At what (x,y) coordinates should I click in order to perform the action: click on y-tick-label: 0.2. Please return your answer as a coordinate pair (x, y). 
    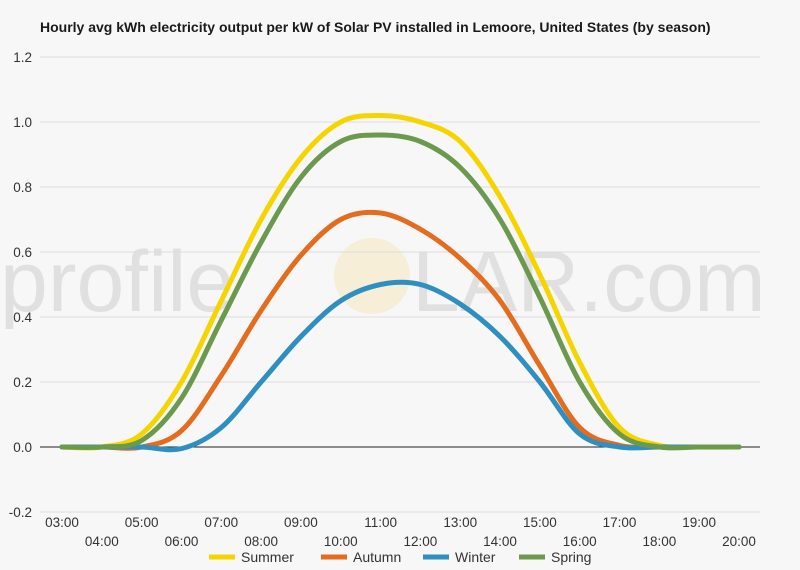
    Looking at the image, I should click on (22, 382).